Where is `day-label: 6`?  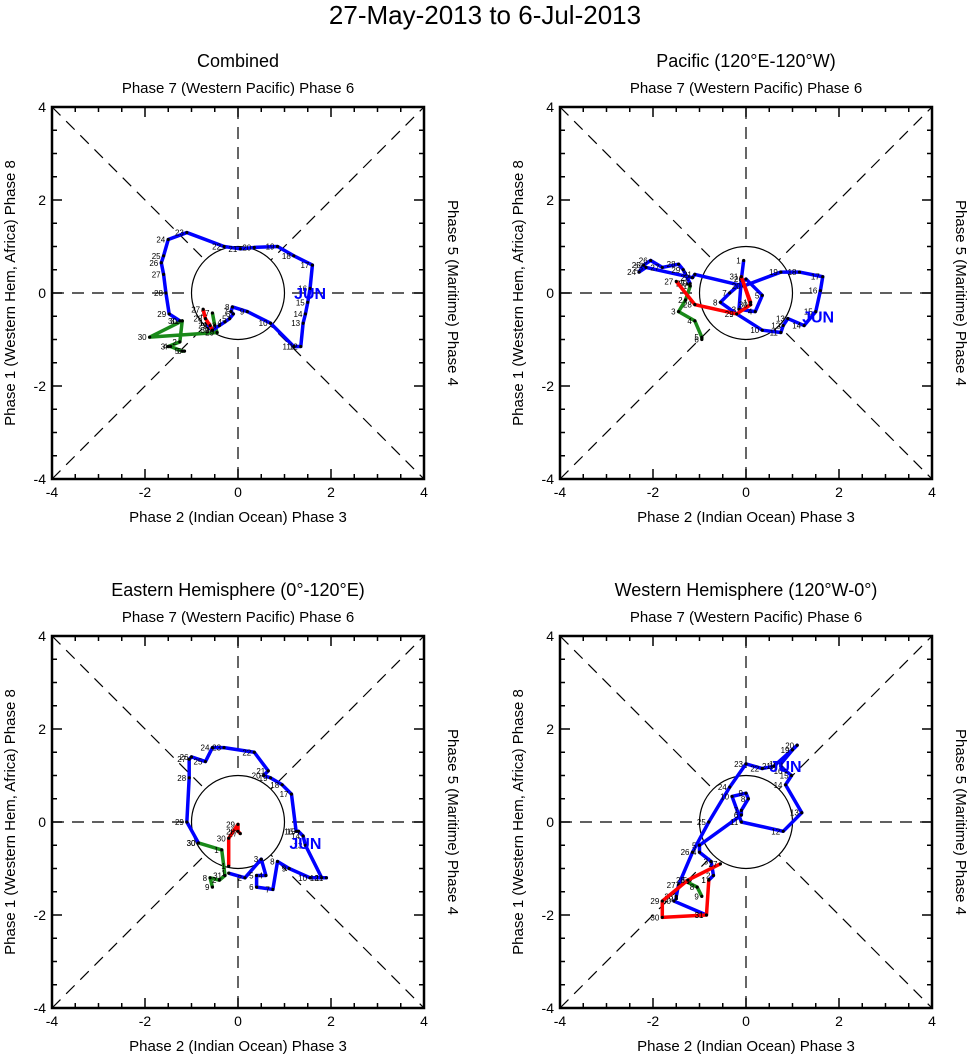
day-label: 6 is located at coordinates (179, 351).